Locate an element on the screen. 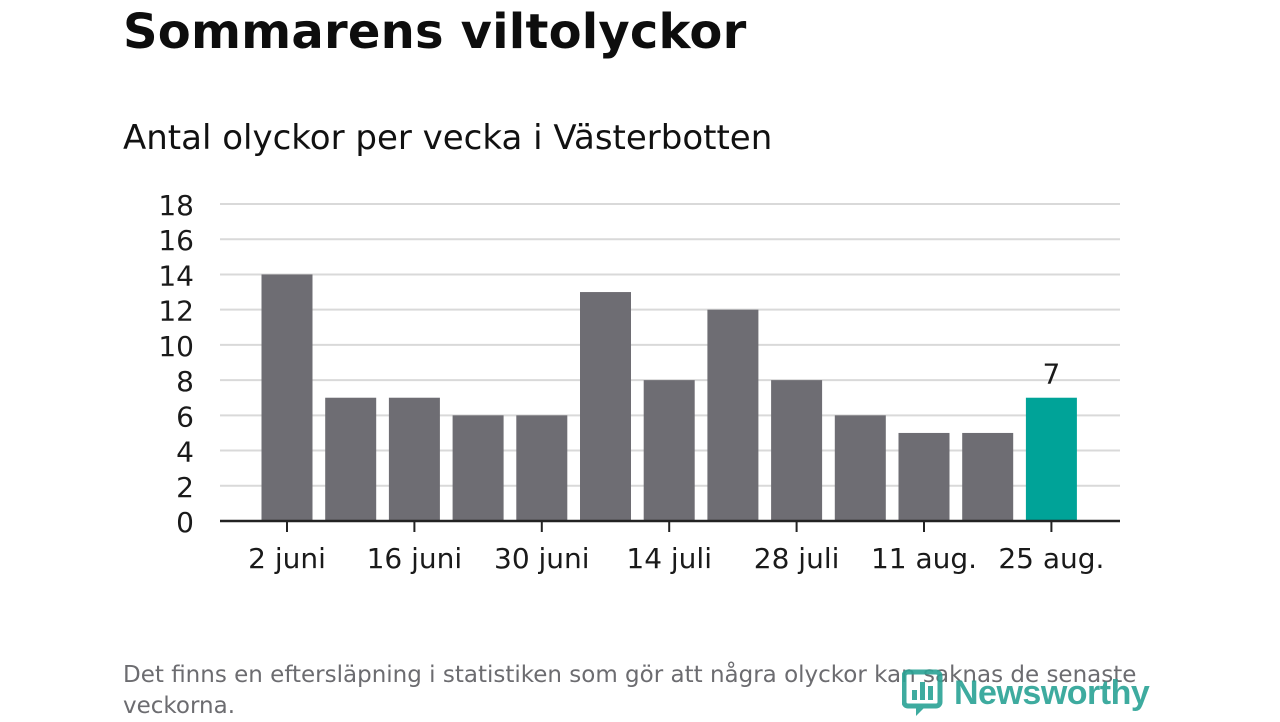  x-tick-label: 16 juni is located at coordinates (415, 558).